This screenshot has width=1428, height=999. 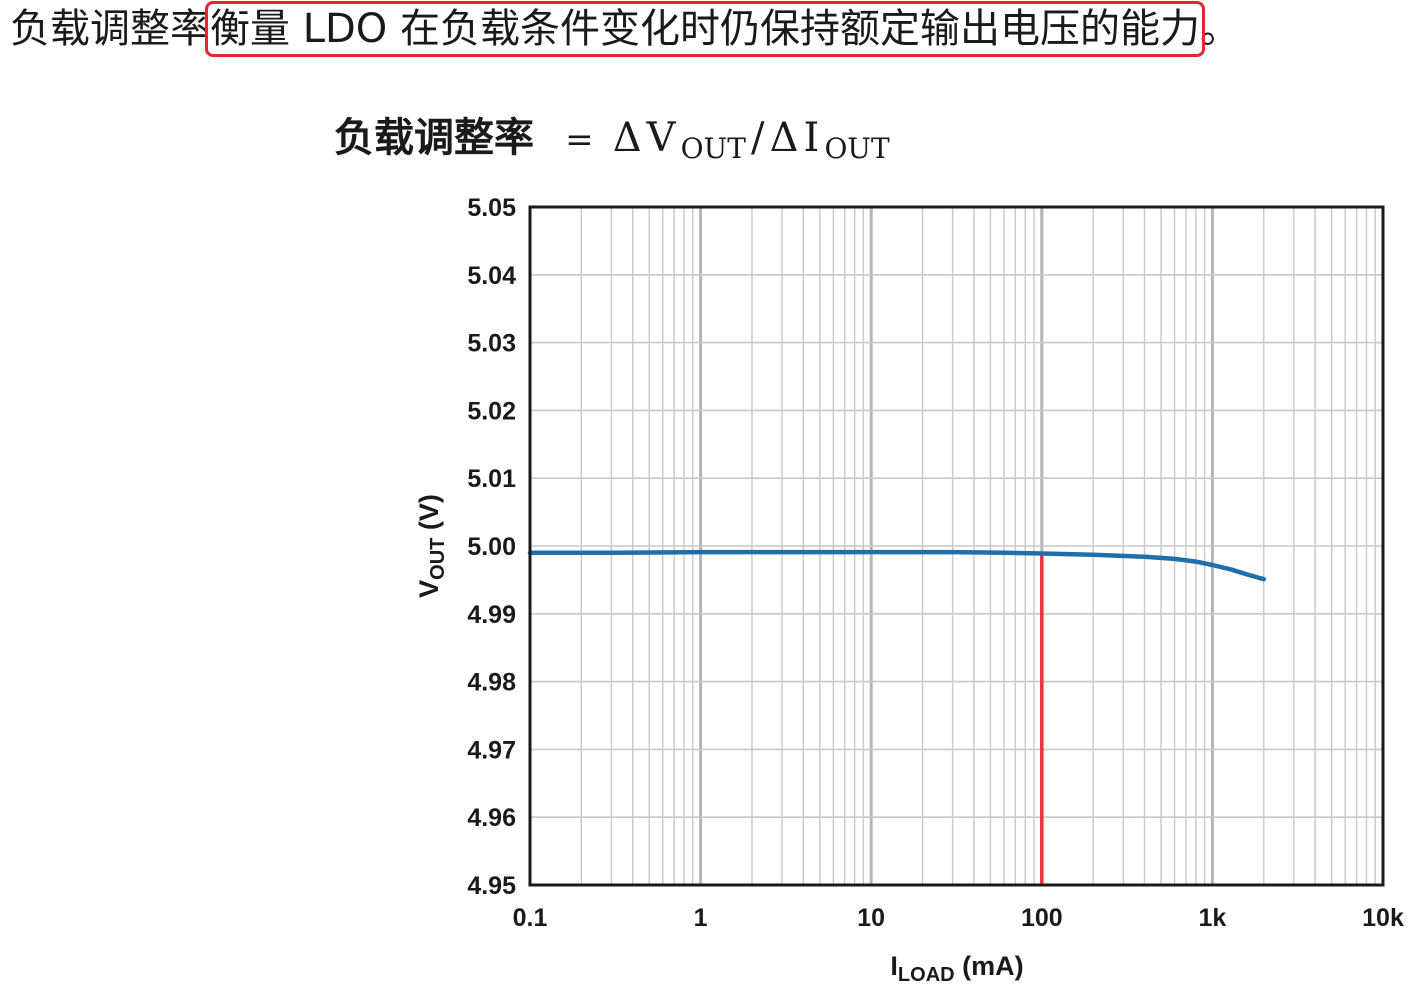 I want to click on formula-i: I, so click(x=812, y=138).